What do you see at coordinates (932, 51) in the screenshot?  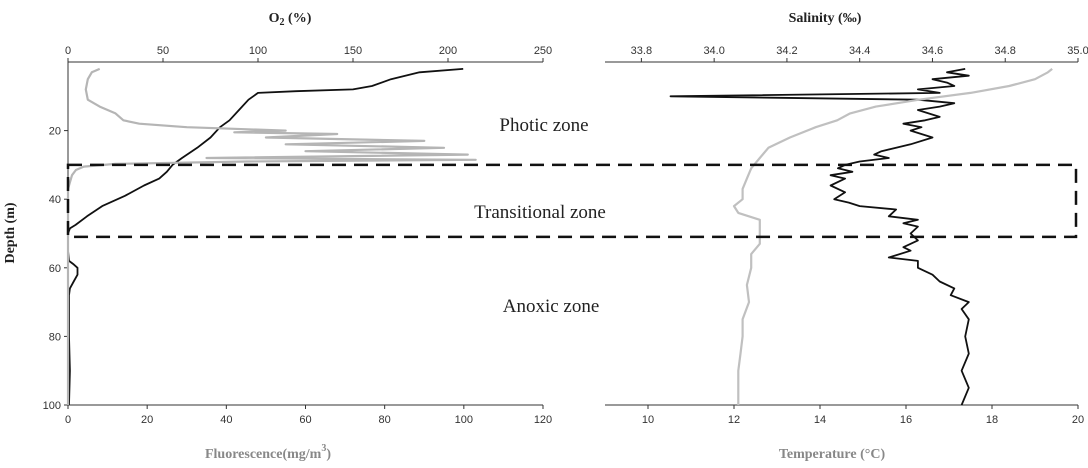 I see `r-top-tick-label: 34.6` at bounding box center [932, 51].